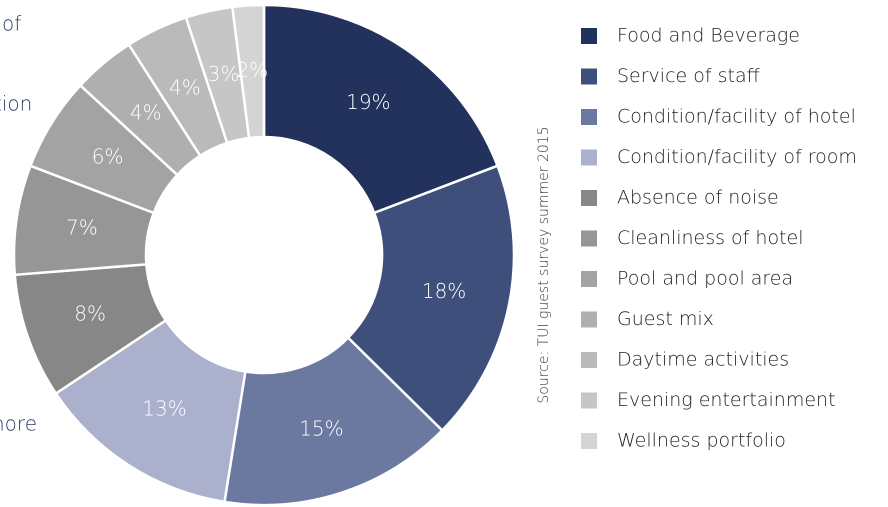  I want to click on source-note: Source: TUI guest survey summer 2015, so click(544, 264).